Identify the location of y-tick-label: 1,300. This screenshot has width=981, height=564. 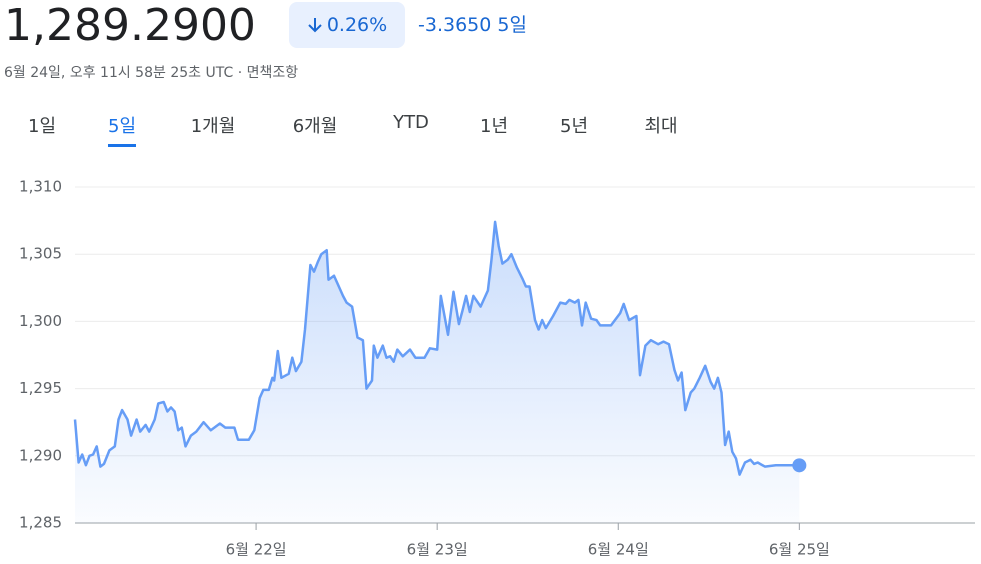
(40, 321).